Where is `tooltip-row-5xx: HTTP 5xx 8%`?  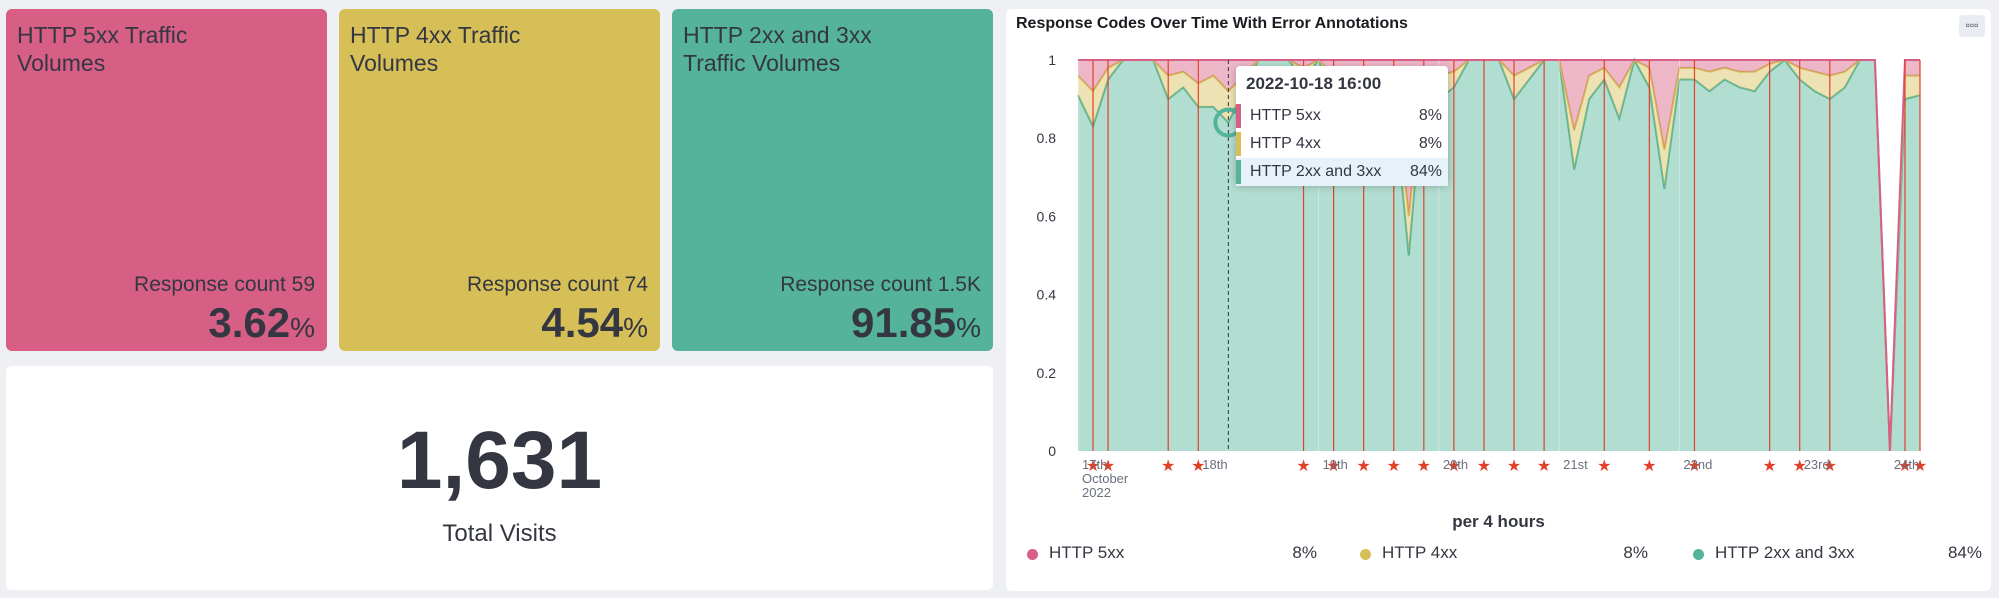
tooltip-row-5xx: HTTP 5xx 8% is located at coordinates (1342, 116).